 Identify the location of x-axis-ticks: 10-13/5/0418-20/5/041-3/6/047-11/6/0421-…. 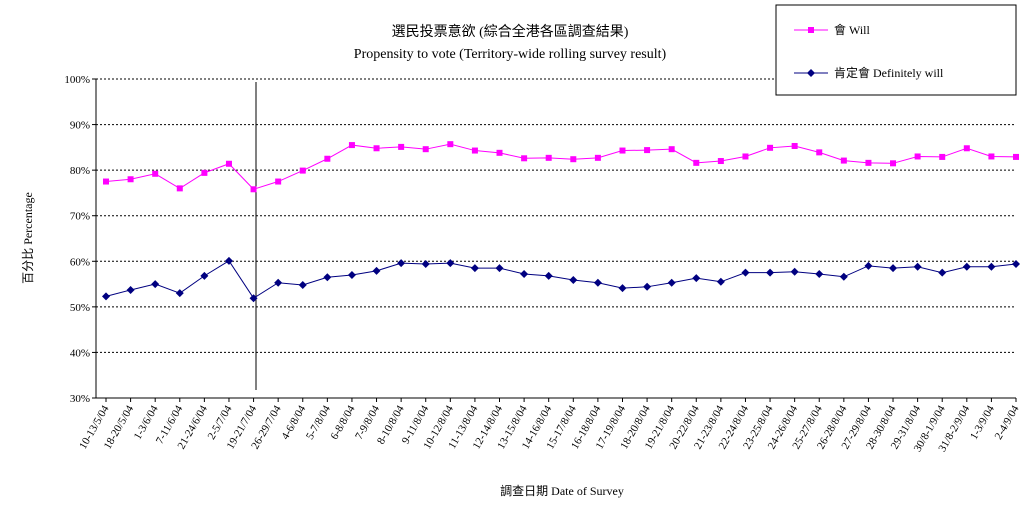
(548, 426).